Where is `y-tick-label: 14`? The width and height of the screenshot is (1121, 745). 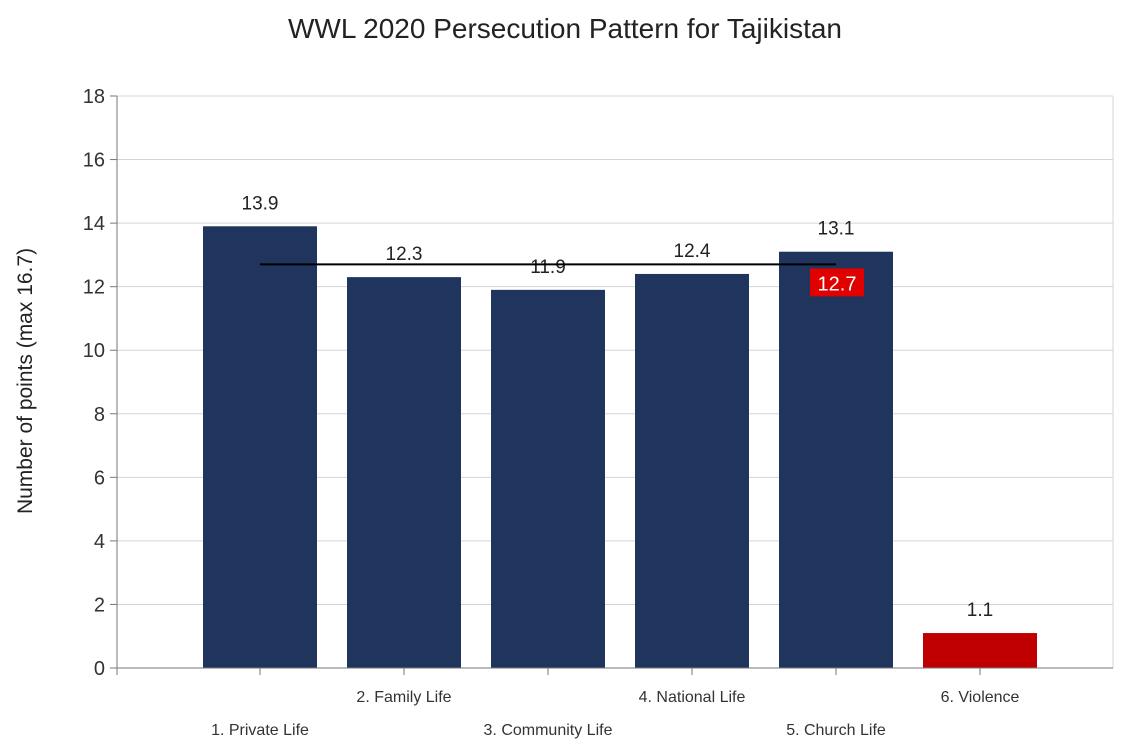 y-tick-label: 14 is located at coordinates (94, 224).